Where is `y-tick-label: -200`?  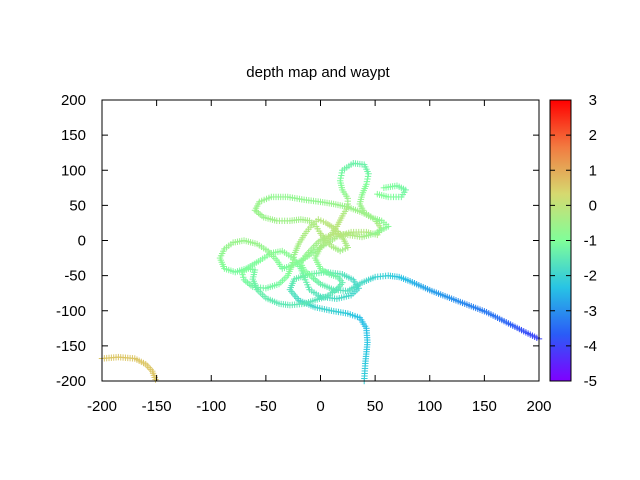
y-tick-label: -200 is located at coordinates (71, 381).